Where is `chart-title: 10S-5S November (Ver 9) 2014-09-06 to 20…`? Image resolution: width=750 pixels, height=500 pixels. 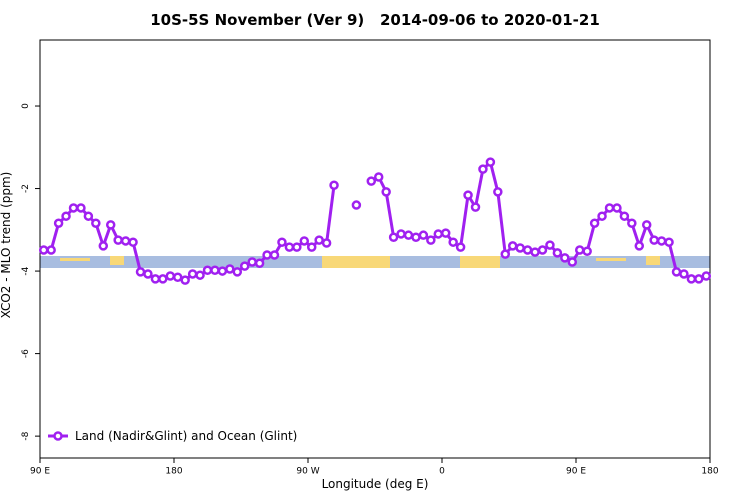
chart-title: 10S-5S November (Ver 9) 2014-09-06 to 20… is located at coordinates (375, 20).